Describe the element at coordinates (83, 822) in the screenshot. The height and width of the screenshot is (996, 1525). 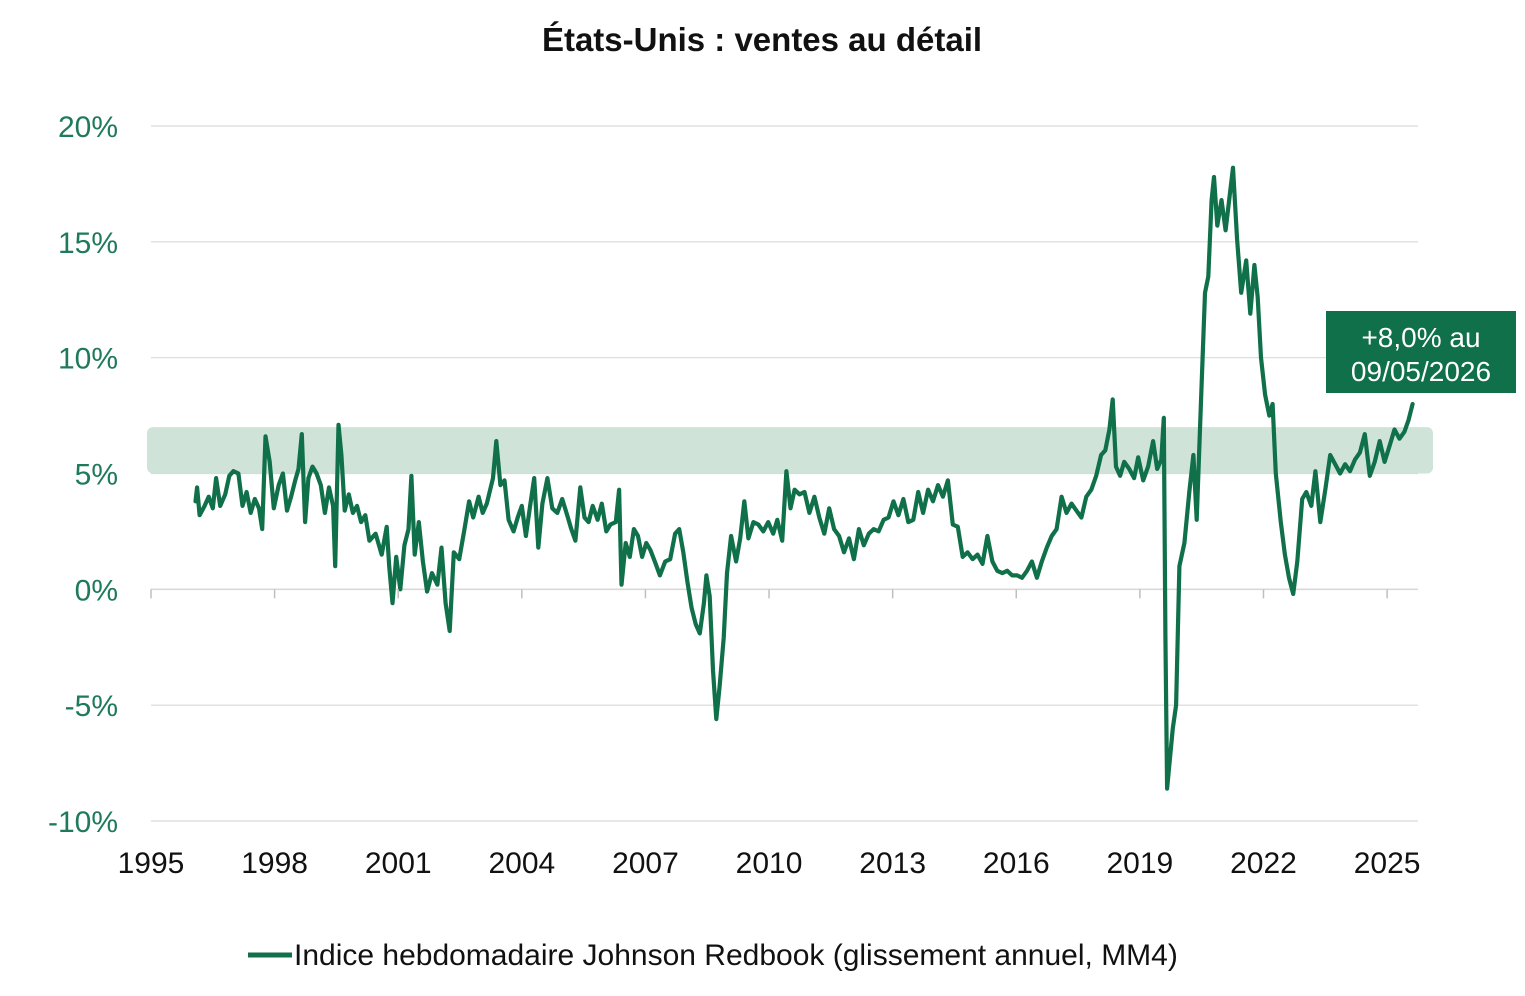
I see `y-tick-label: -10%` at that location.